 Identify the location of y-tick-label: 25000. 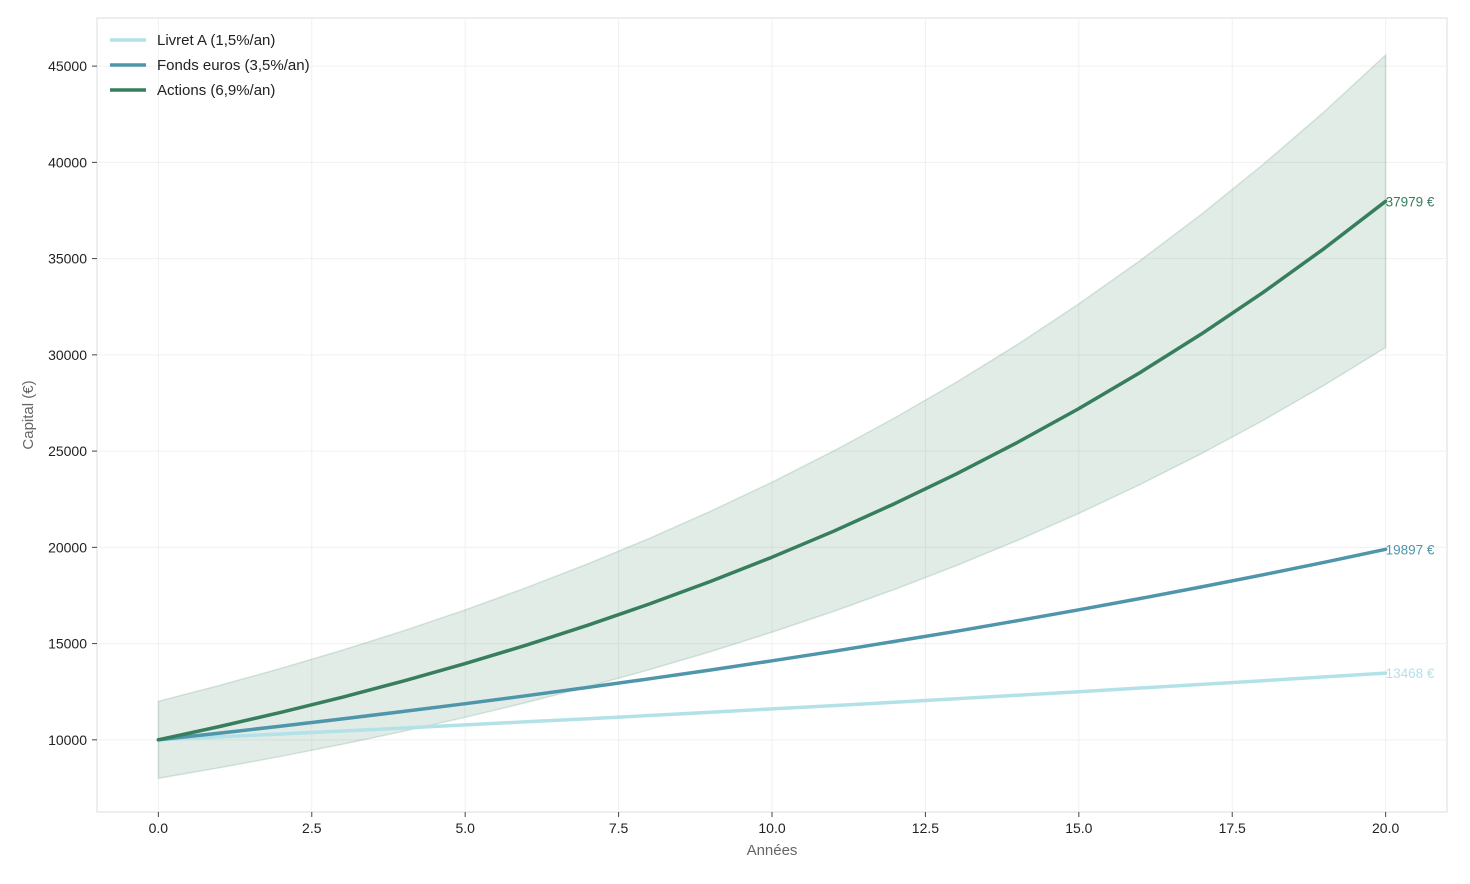
(67, 451).